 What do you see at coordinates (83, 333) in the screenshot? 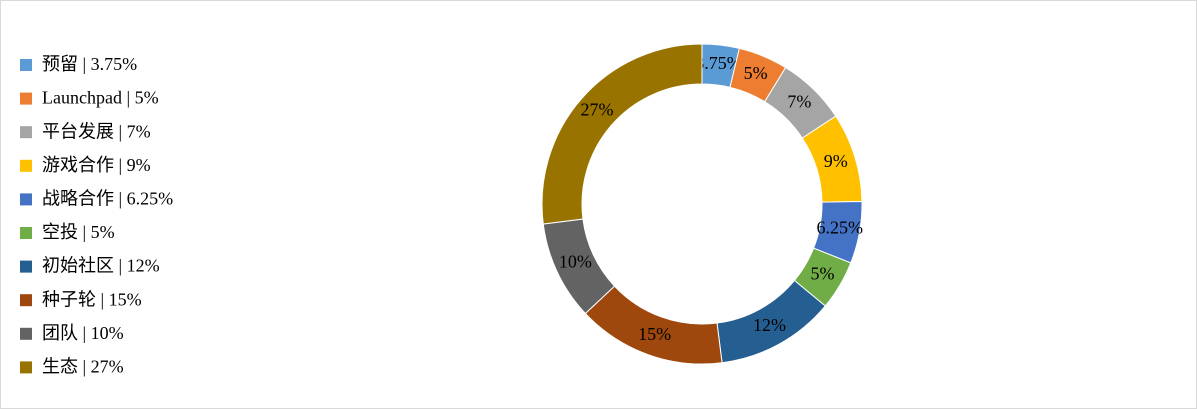
I see `legend-label: 团队 | 10%` at bounding box center [83, 333].